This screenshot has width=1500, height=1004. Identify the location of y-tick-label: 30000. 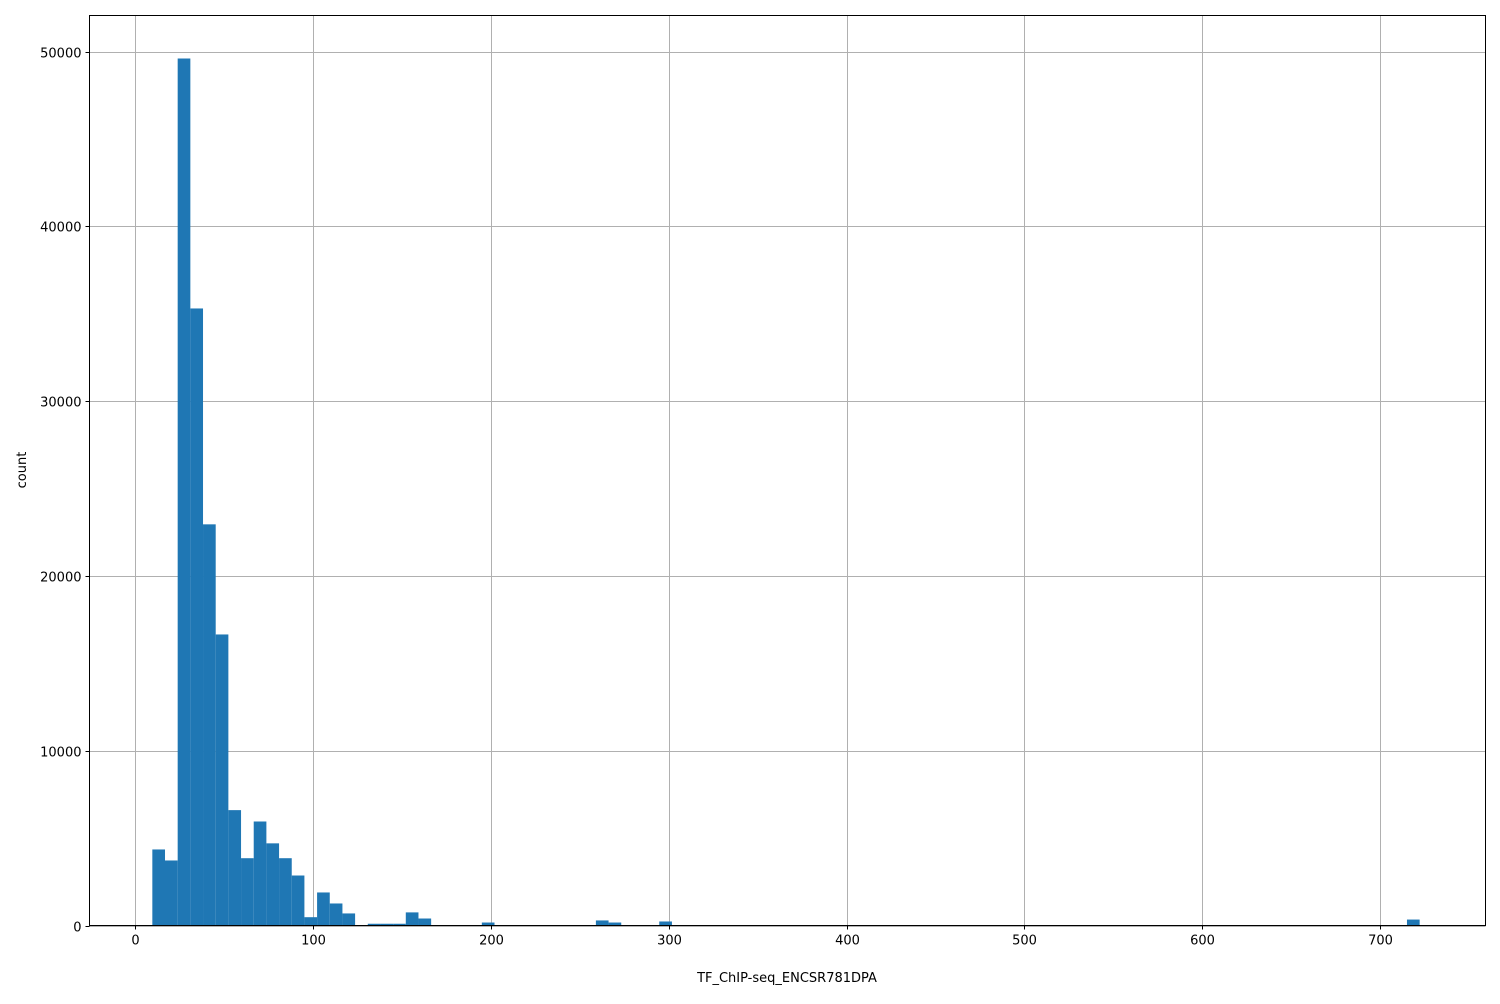
(60, 403).